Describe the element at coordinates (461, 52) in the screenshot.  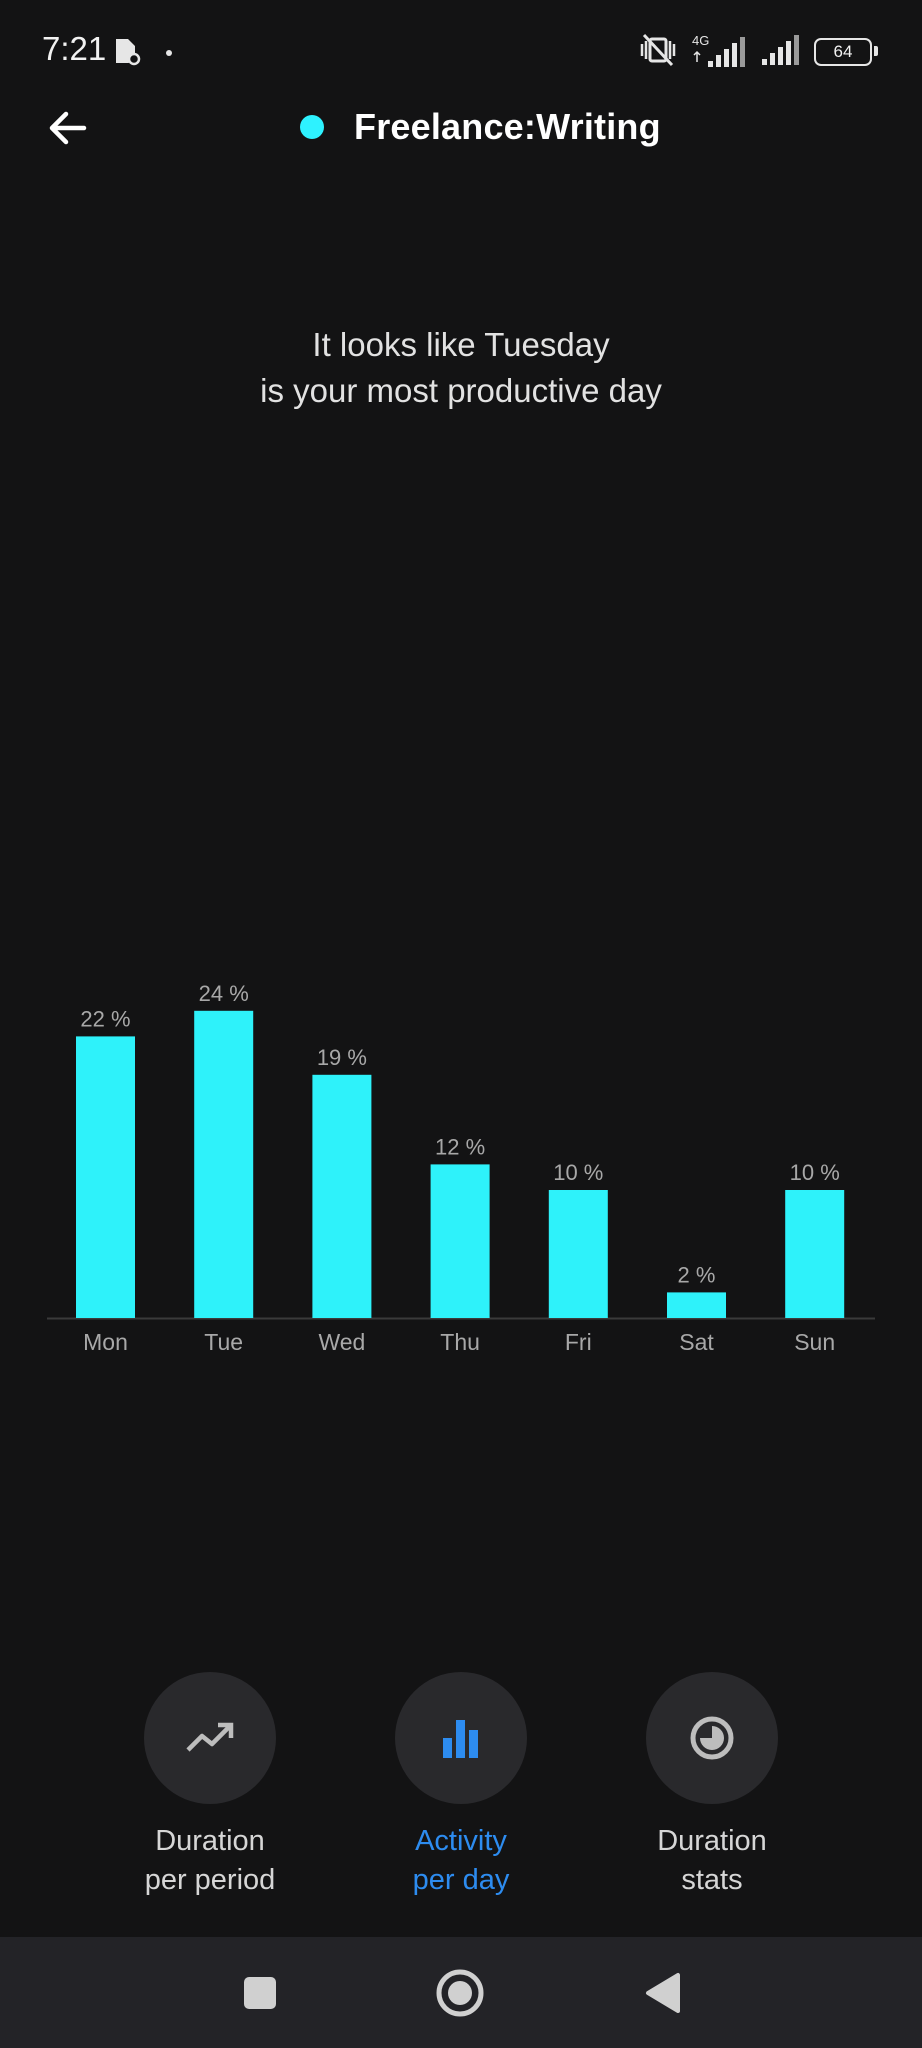
I see `status-bar: 7:21 4G` at that location.